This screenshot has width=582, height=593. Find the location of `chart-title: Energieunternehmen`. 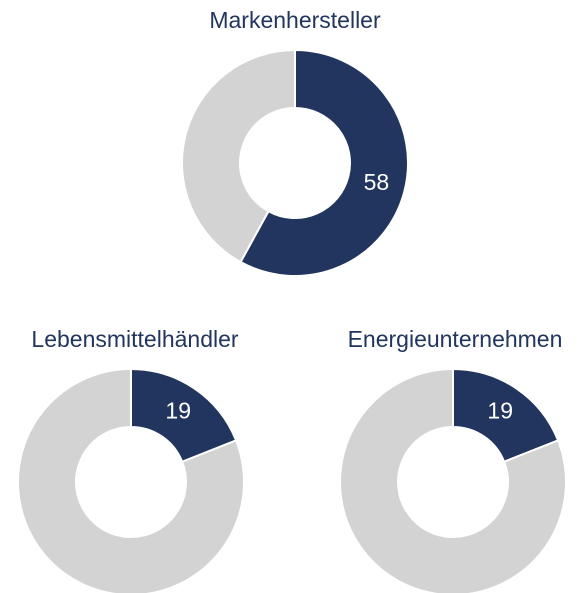

chart-title: Energieunternehmen is located at coordinates (455, 339).